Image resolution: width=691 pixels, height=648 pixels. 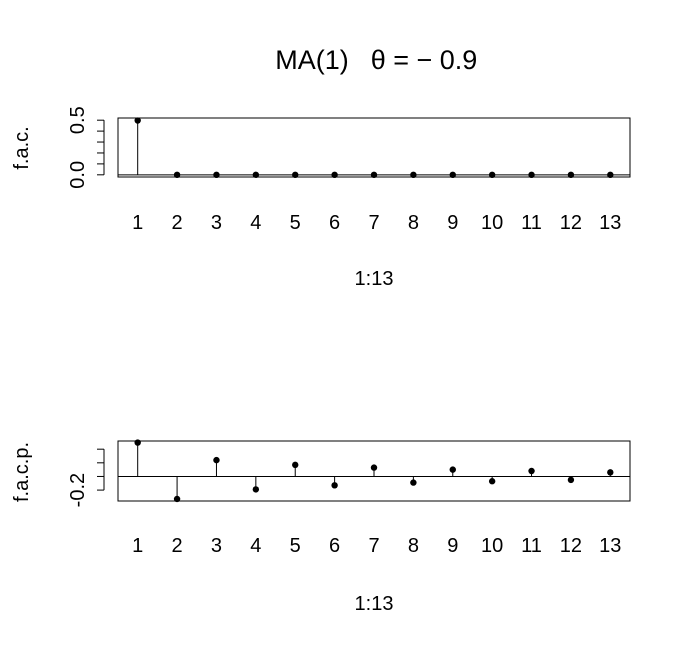 I want to click on y-axis-label: f.a.c.p., so click(x=22, y=472).